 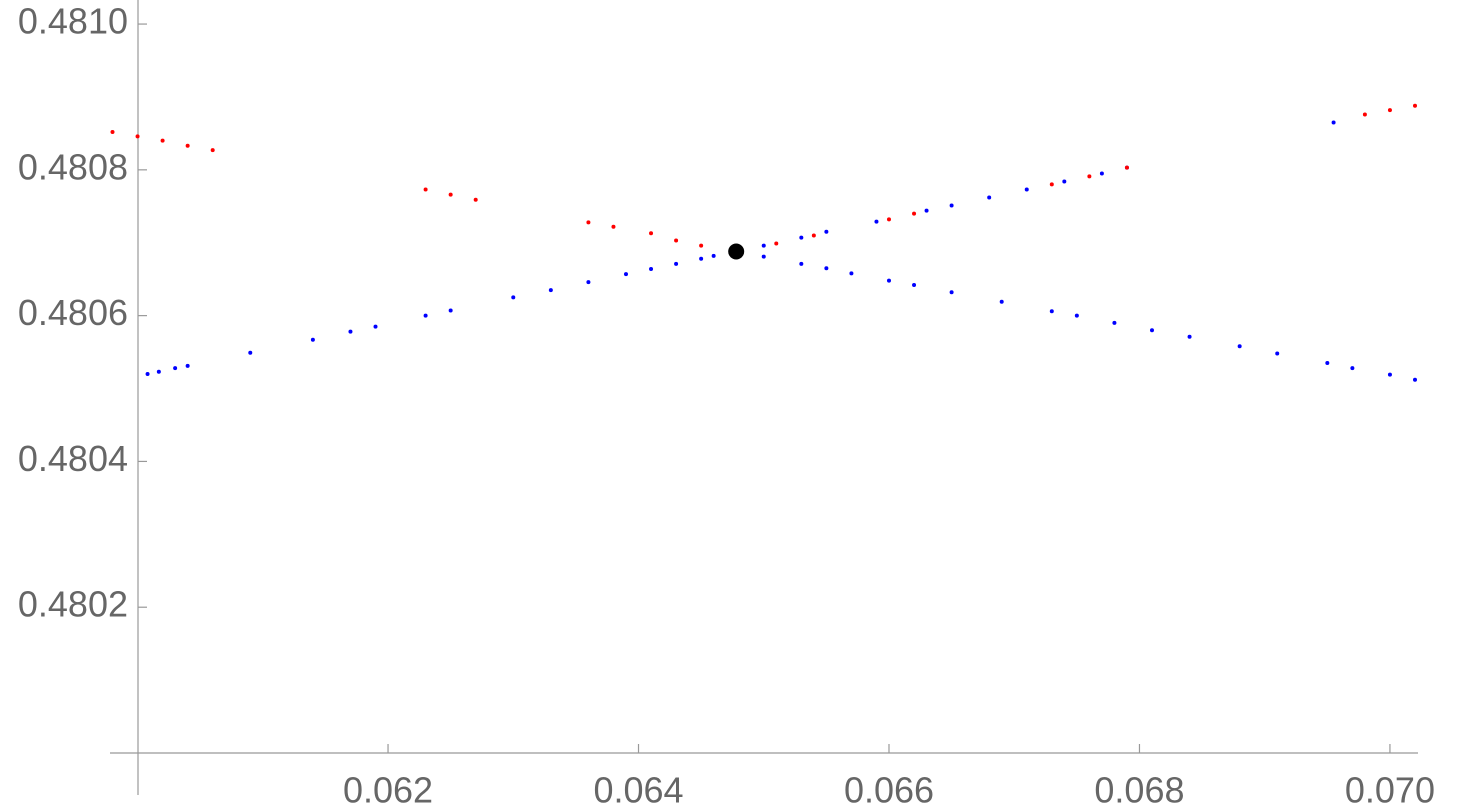 What do you see at coordinates (638, 790) in the screenshot?
I see `x-tick-label: 0.064` at bounding box center [638, 790].